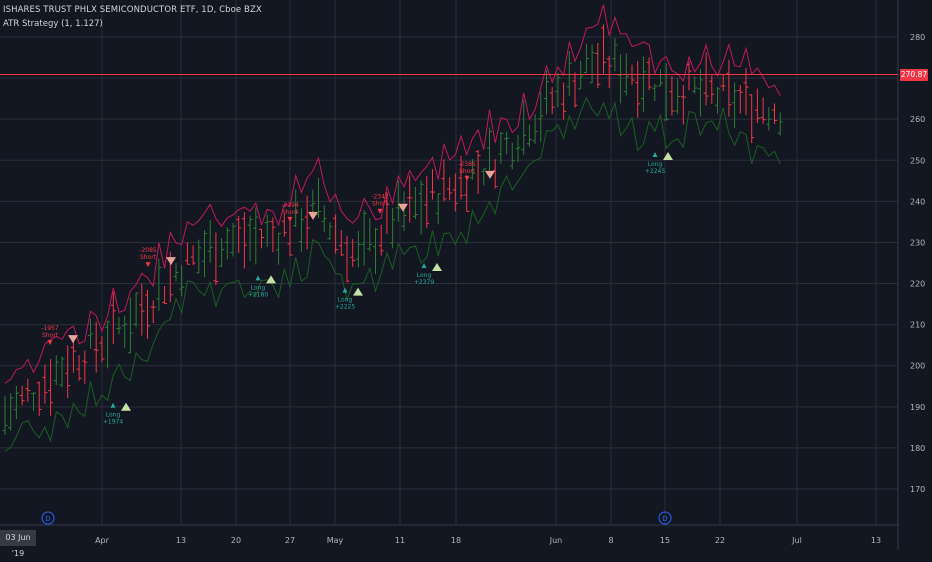 The width and height of the screenshot is (932, 562). What do you see at coordinates (917, 448) in the screenshot?
I see `y-tick-label: 180` at bounding box center [917, 448].